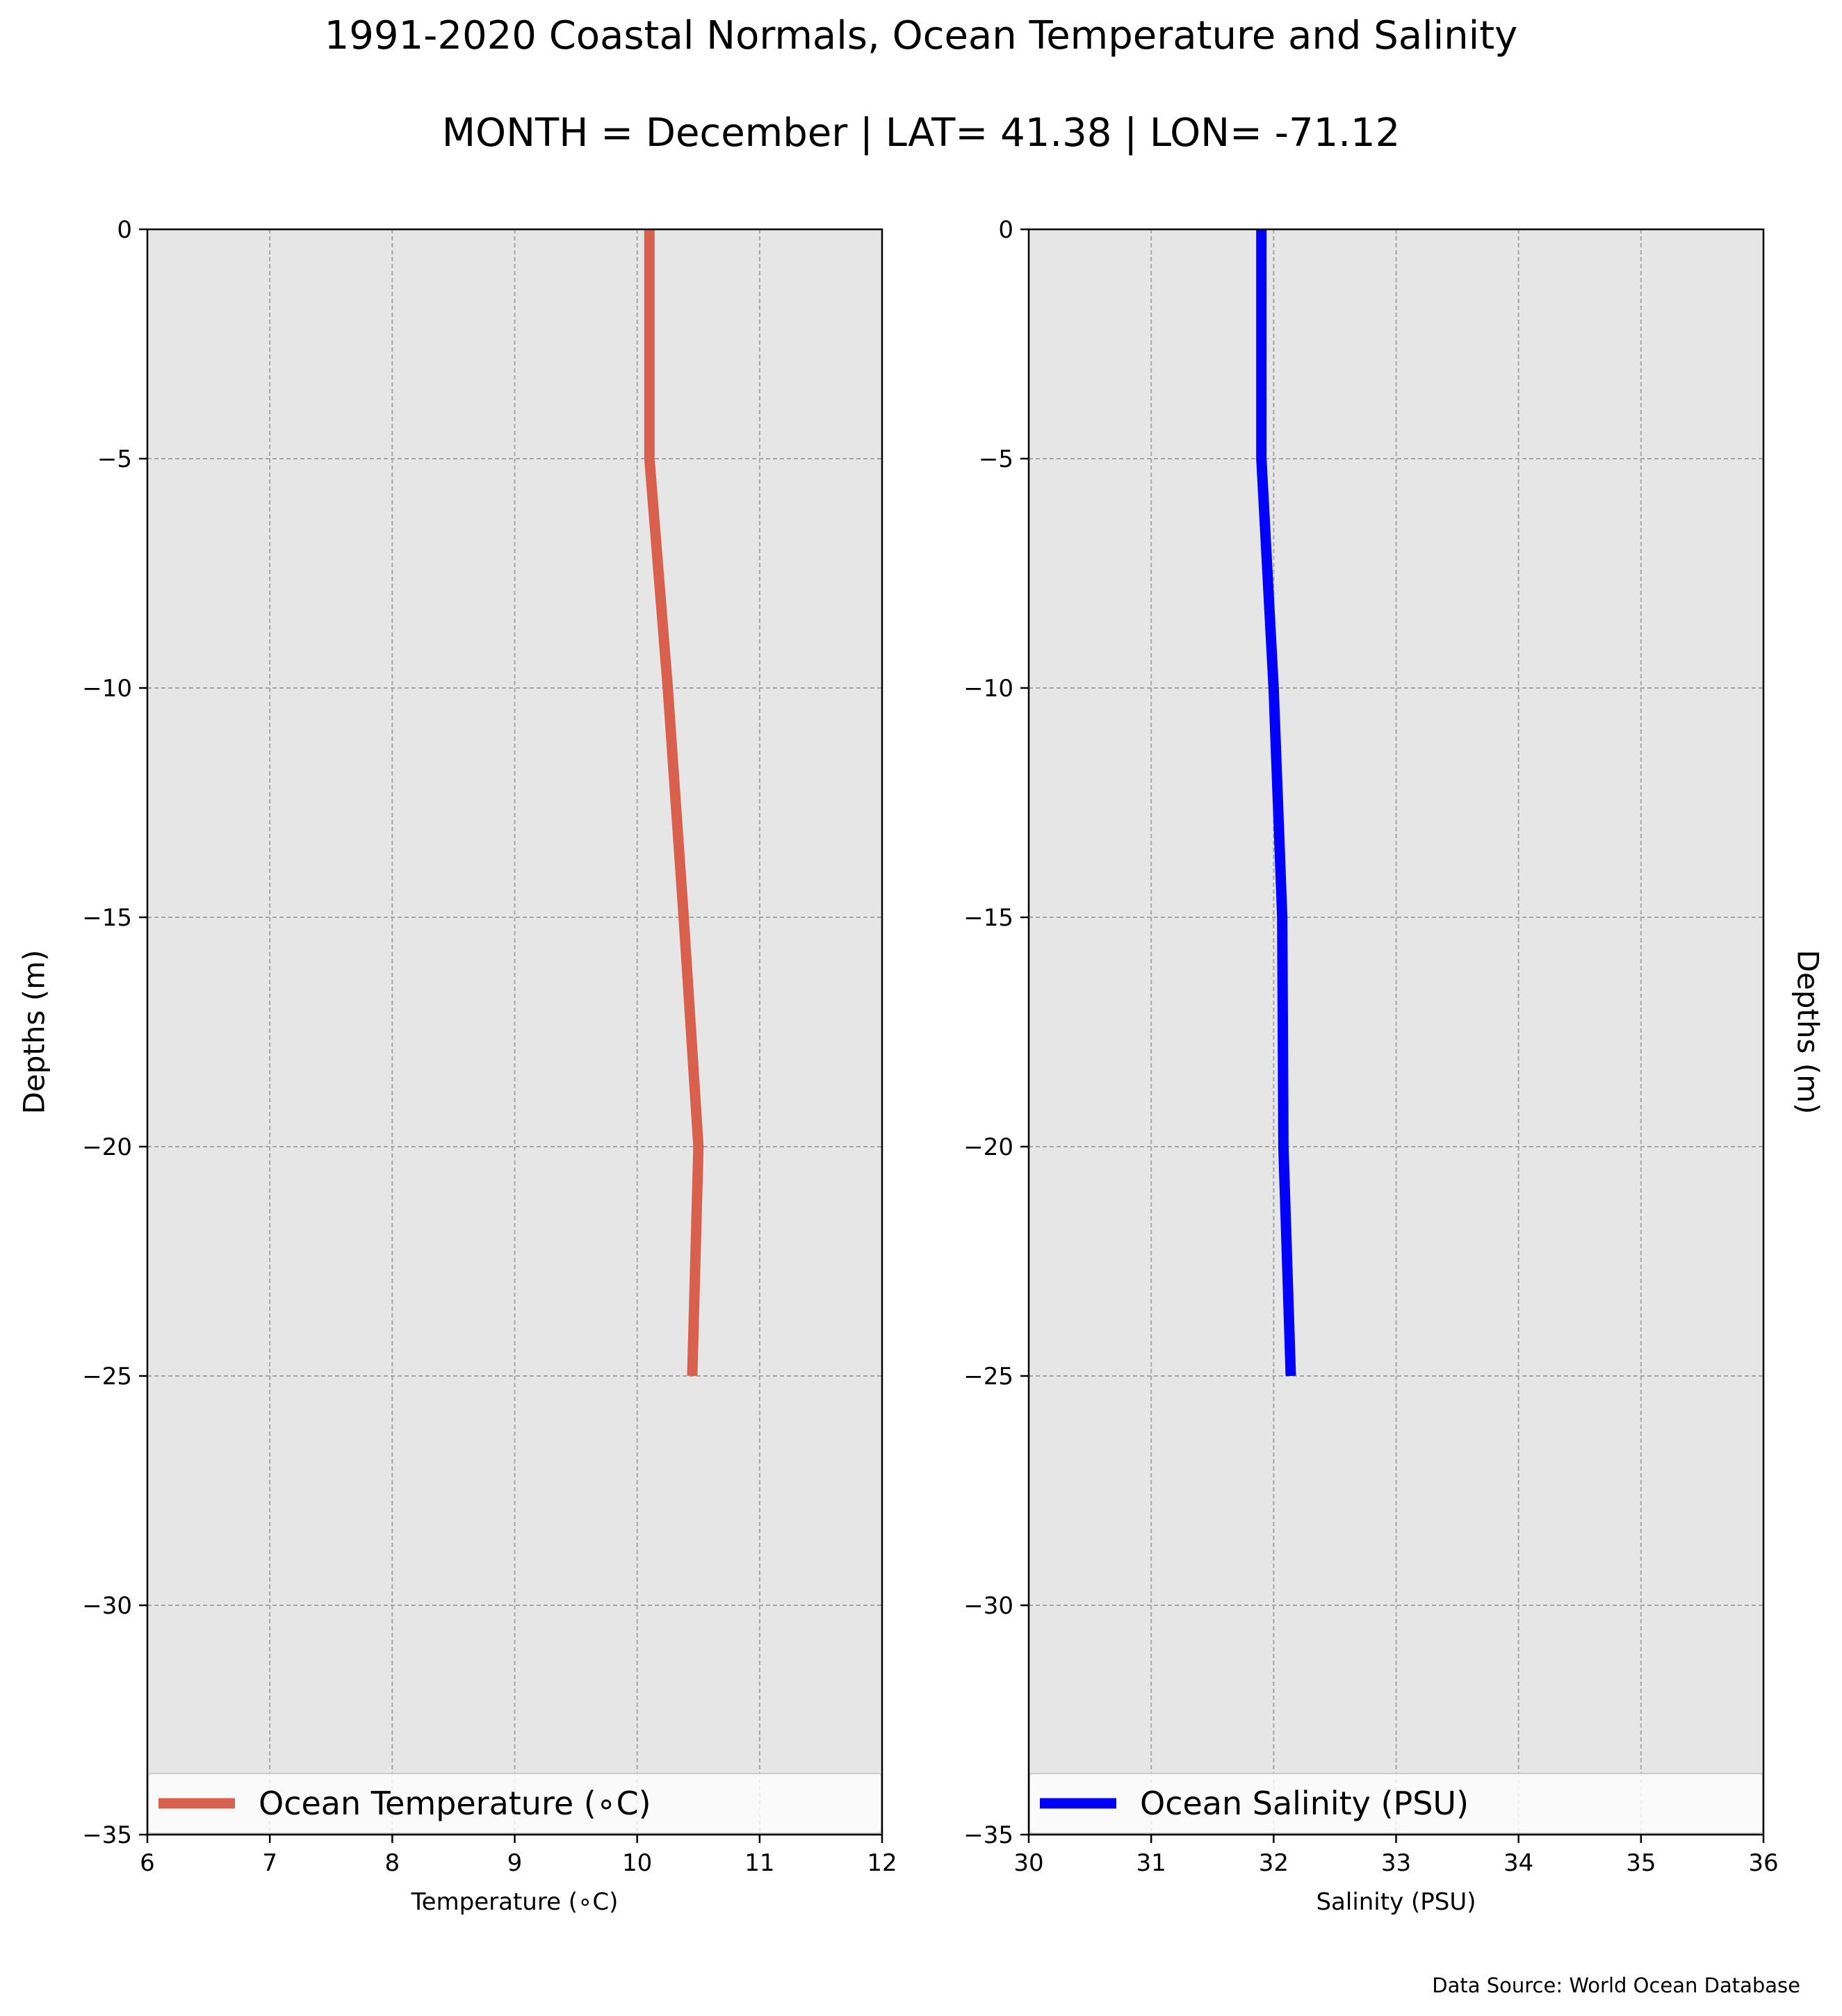 This screenshot has height=2016, width=1842. What do you see at coordinates (1151, 1863) in the screenshot?
I see `x-tick-label: 31` at bounding box center [1151, 1863].